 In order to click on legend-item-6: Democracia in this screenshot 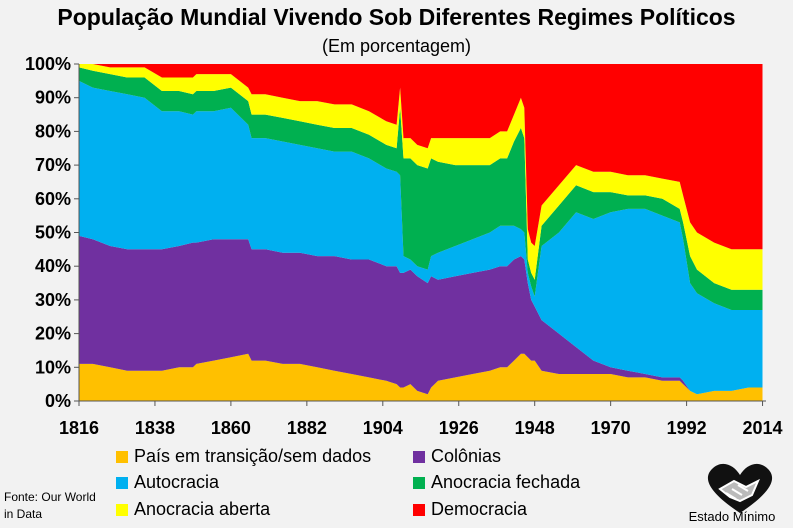, I will do `click(470, 509)`.